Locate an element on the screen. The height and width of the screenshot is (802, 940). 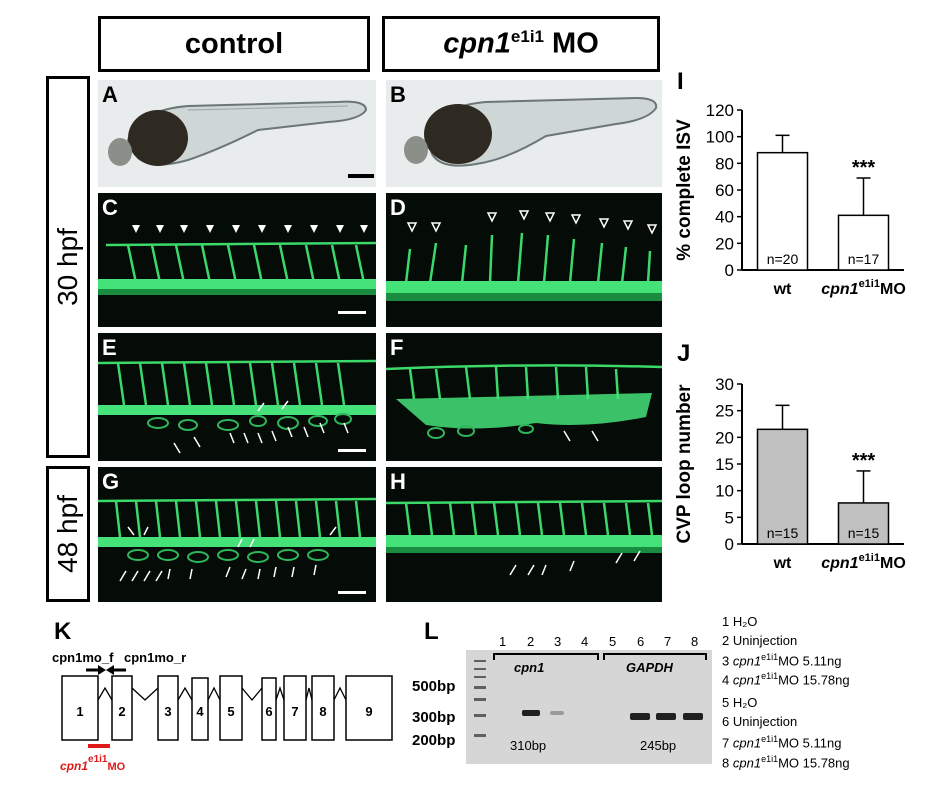
product-size-cpn1: 310bp is located at coordinates (528, 745).